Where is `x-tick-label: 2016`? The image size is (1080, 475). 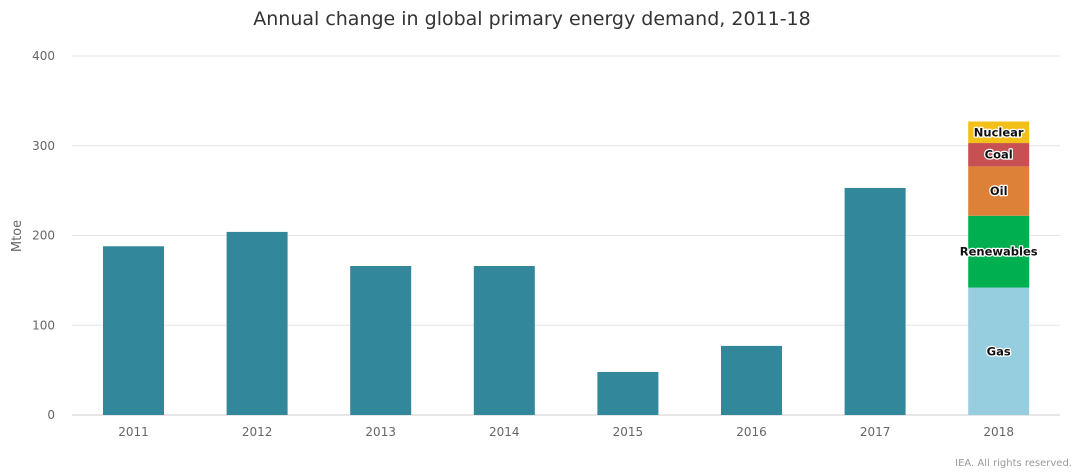 x-tick-label: 2016 is located at coordinates (751, 432).